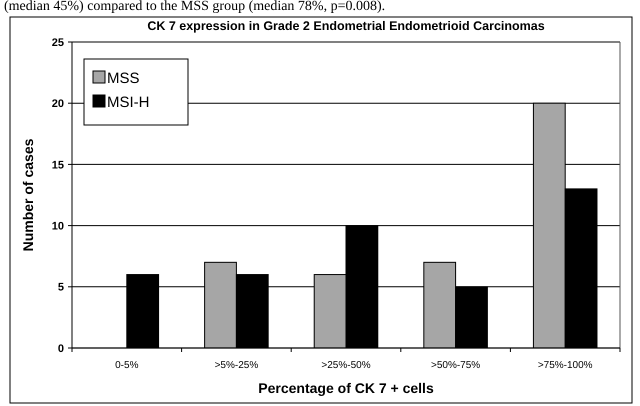 The width and height of the screenshot is (640, 406). Describe the element at coordinates (195, 7) in the screenshot. I see `text: (median 45%) compared to the MSS group (median 78%, p=0.008).` at that location.